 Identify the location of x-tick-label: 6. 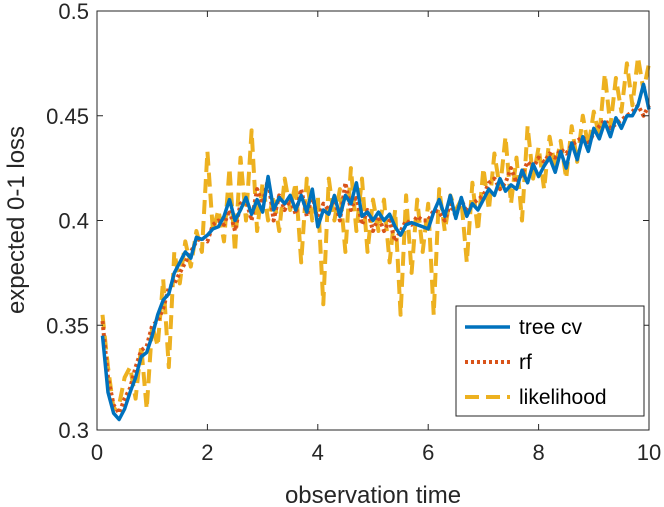
(428, 452).